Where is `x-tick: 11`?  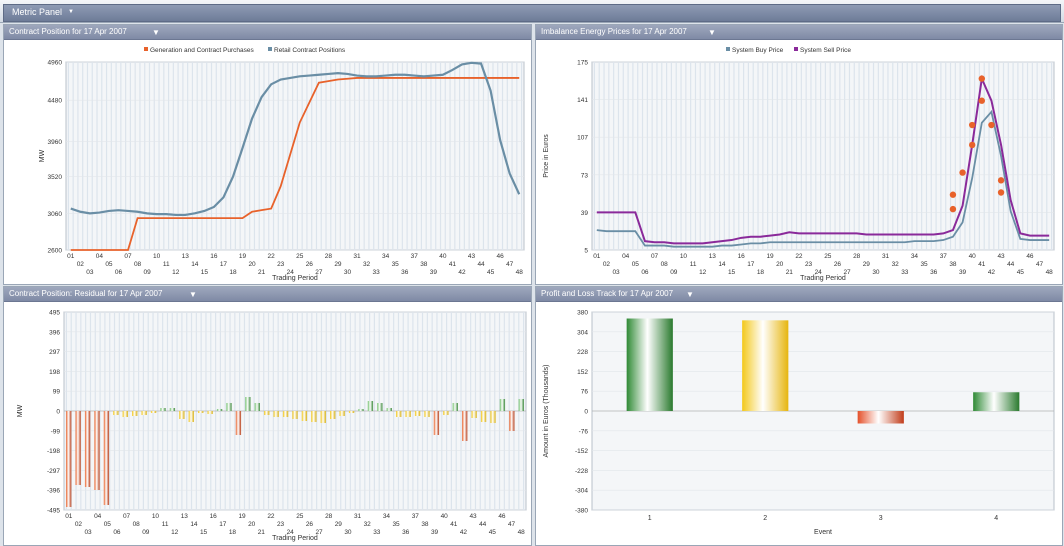
x-tick: 11 is located at coordinates (693, 264).